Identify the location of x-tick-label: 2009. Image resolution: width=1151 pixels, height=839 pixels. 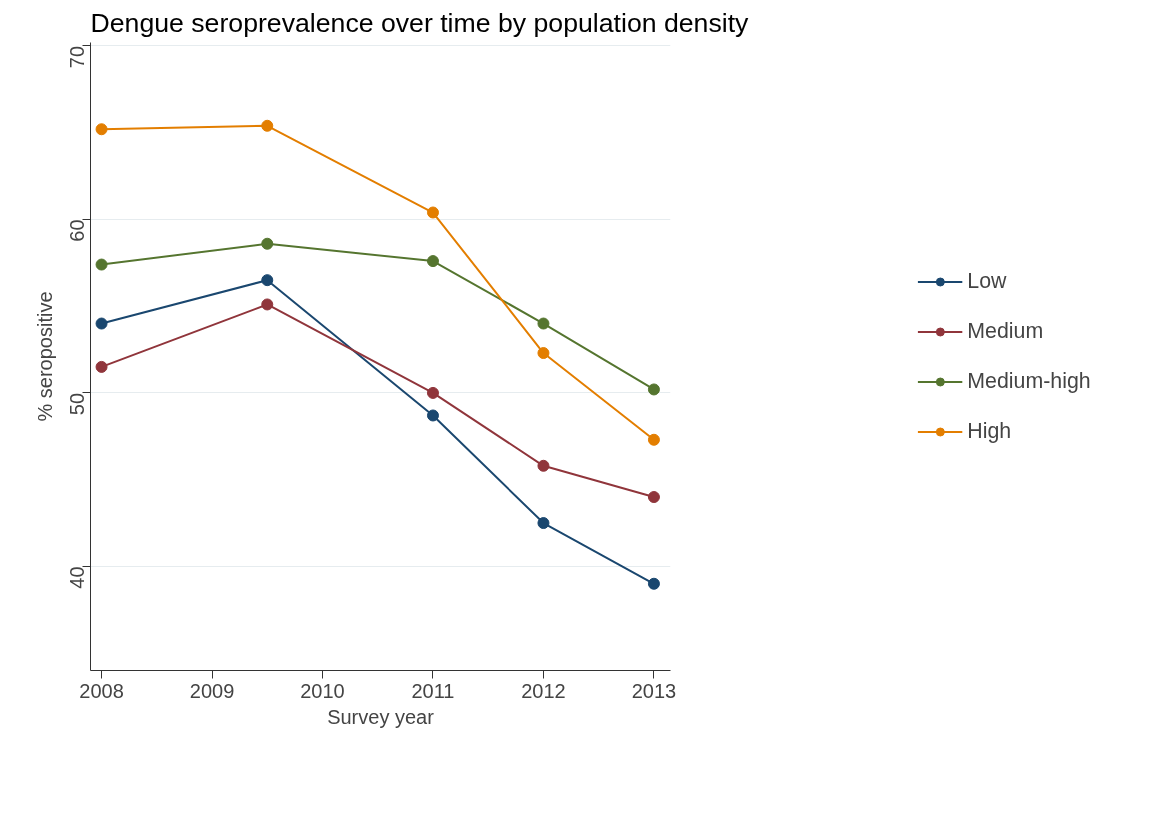
(212, 690).